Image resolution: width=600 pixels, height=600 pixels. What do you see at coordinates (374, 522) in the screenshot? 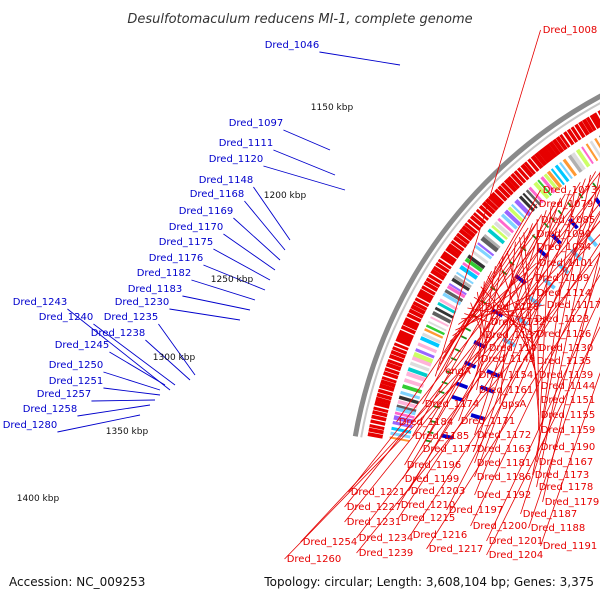
I see `gene-label: Dred_1231` at bounding box center [374, 522].